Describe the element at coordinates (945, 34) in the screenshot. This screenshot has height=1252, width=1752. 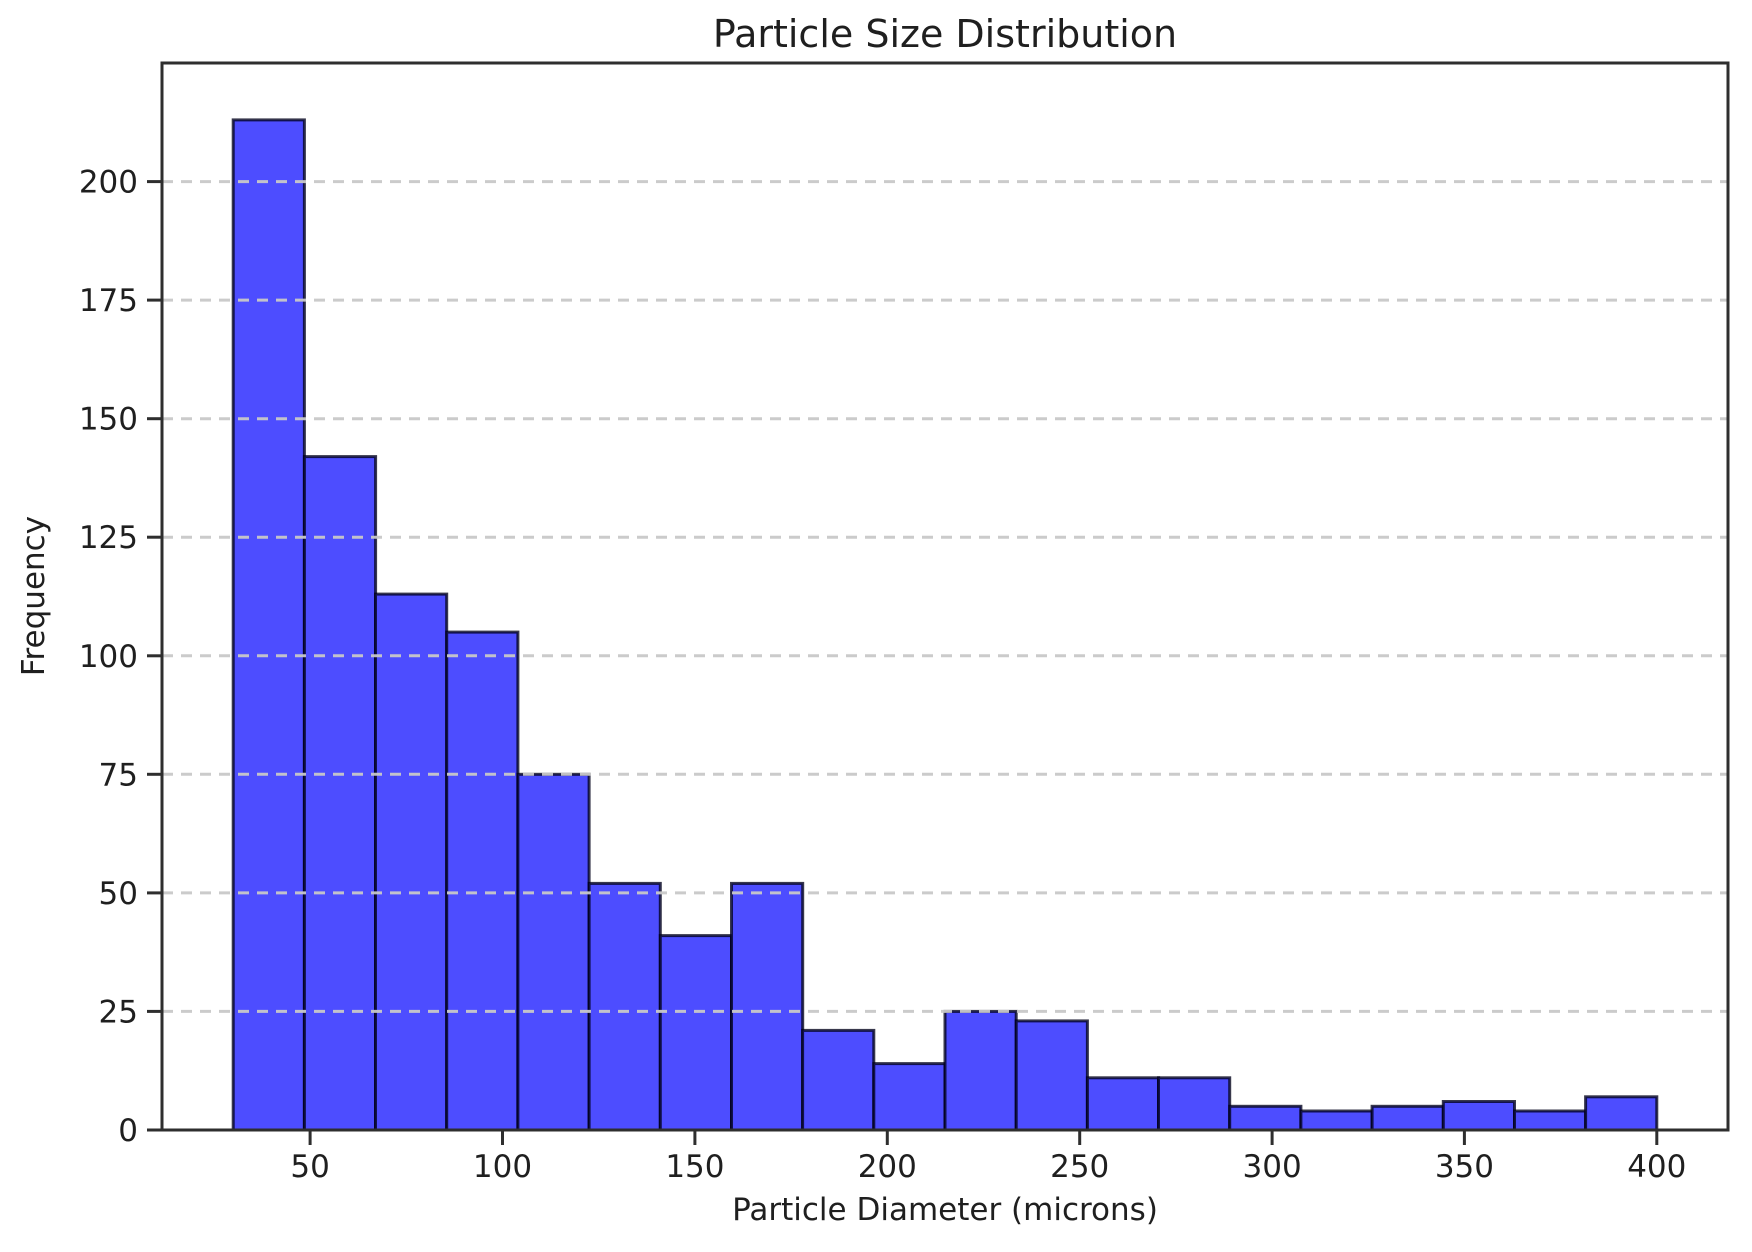
I see `chart-title: Particle Size Distribution` at that location.